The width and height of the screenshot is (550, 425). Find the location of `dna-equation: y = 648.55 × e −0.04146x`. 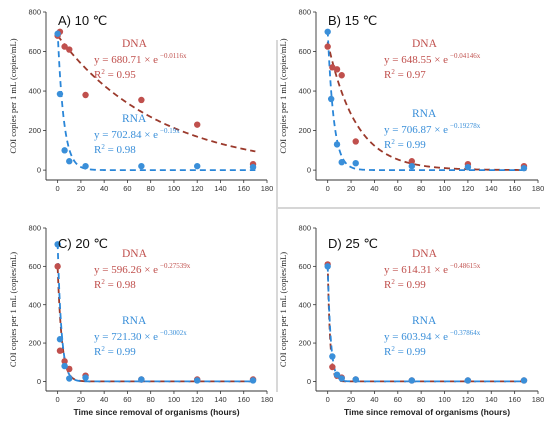

dna-equation: y = 648.55 × e −0.04146x is located at coordinates (432, 59).